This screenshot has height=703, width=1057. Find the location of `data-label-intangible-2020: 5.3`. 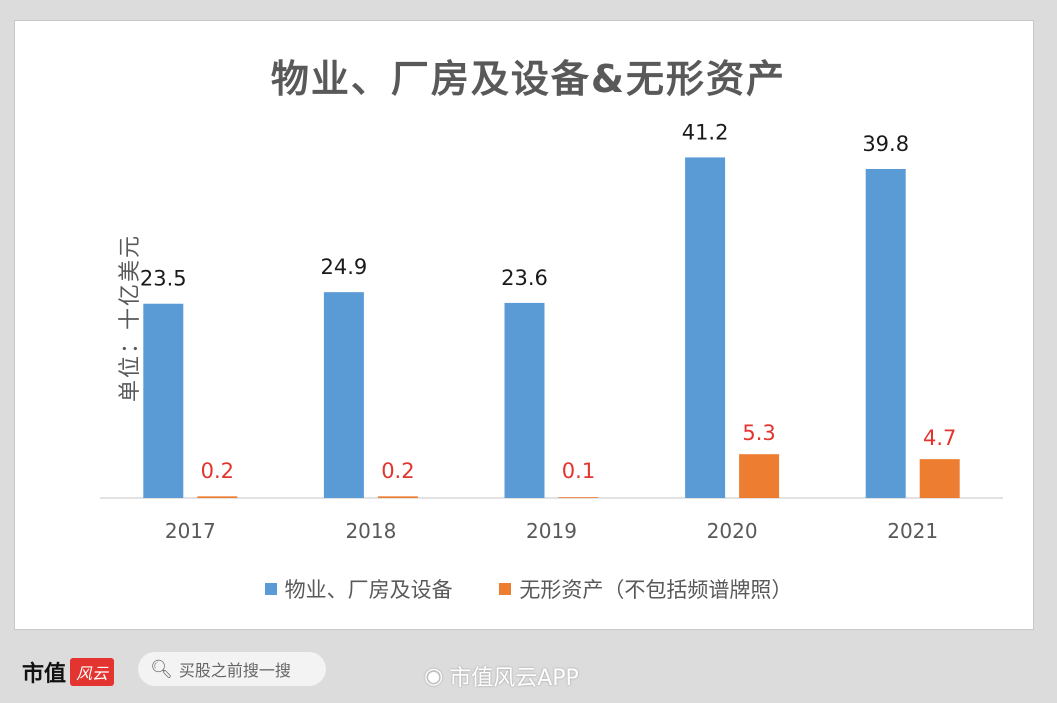

data-label-intangible-2020: 5.3 is located at coordinates (758, 433).